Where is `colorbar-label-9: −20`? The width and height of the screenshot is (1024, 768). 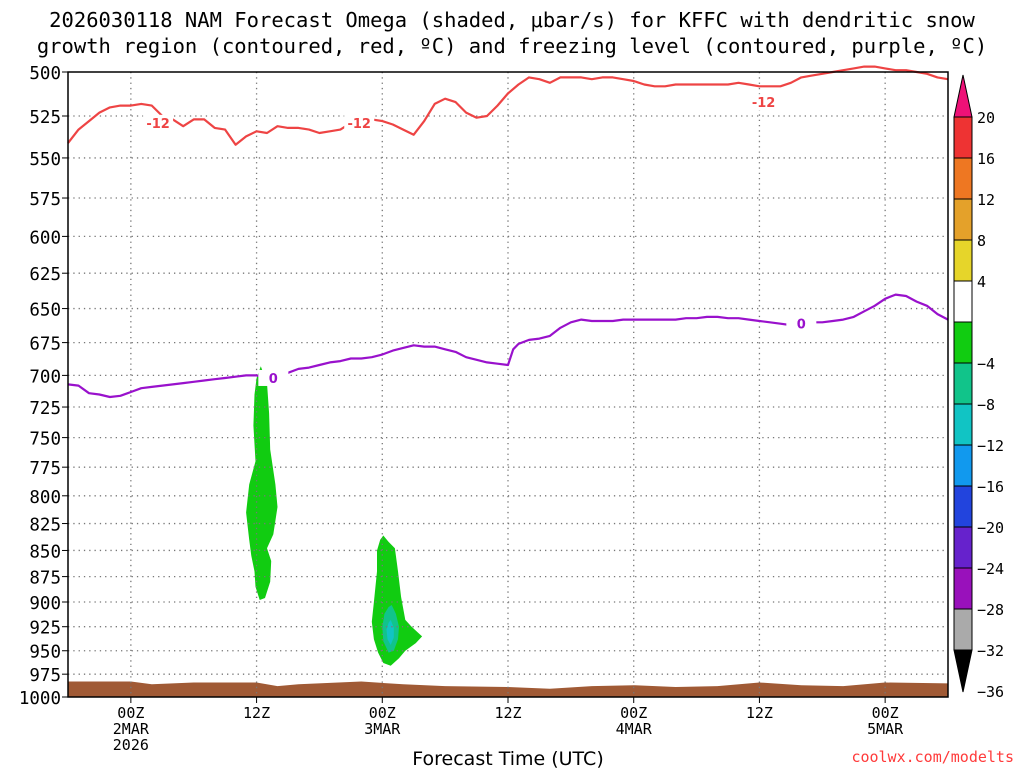
colorbar-label-9: −20 is located at coordinates (990, 528).